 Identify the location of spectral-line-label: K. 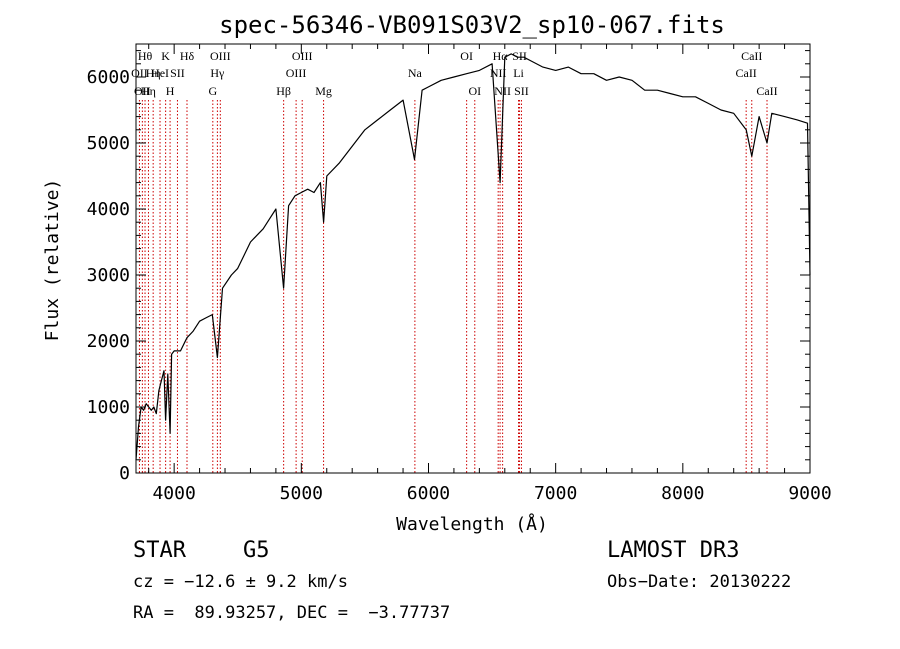
(165, 56).